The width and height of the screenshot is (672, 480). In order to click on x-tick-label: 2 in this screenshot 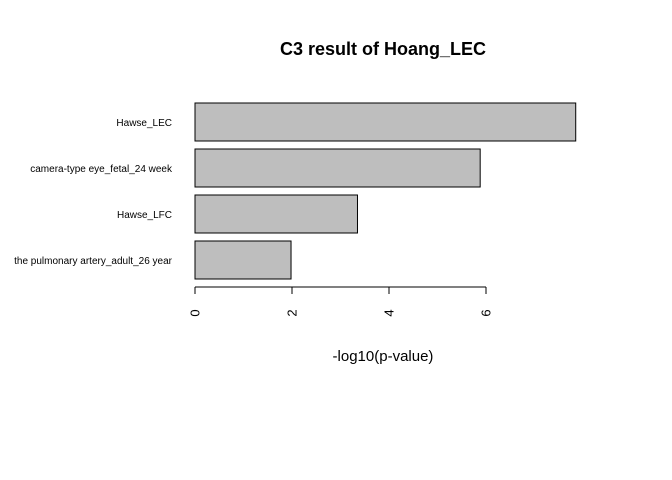, I will do `click(292, 312)`.